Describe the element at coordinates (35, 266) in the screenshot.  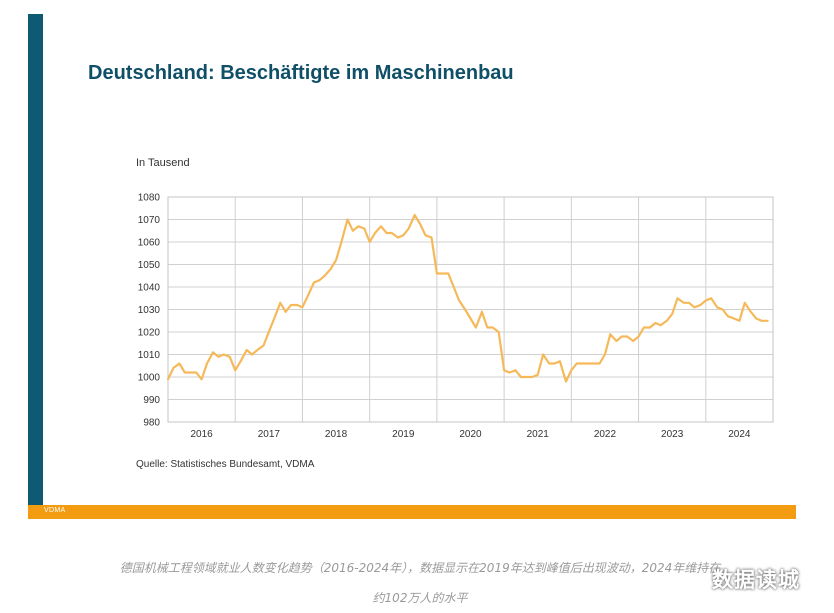
I see `slide-accent-bar` at that location.